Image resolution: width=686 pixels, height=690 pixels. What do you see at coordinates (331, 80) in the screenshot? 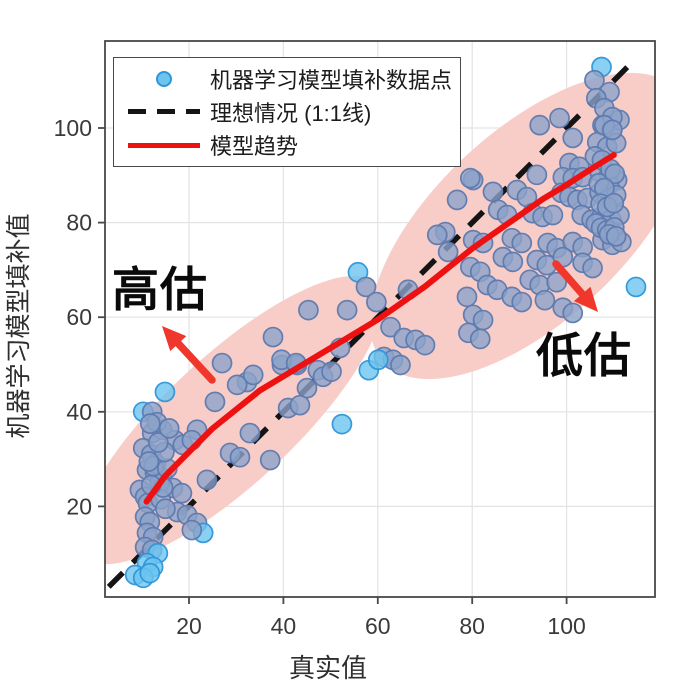
I see `legend-label-points: 机器学习模型填补数据点` at bounding box center [331, 80].